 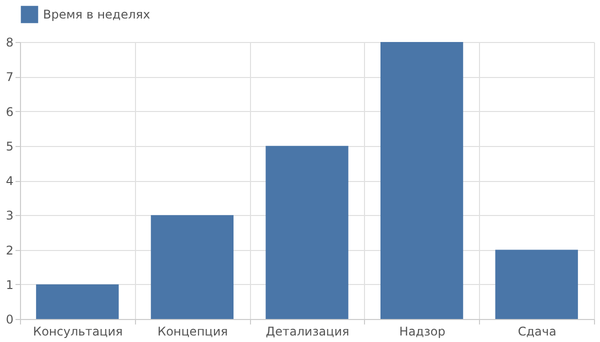 What do you see at coordinates (10, 111) in the screenshot?
I see `y-tick-label: 6` at bounding box center [10, 111].